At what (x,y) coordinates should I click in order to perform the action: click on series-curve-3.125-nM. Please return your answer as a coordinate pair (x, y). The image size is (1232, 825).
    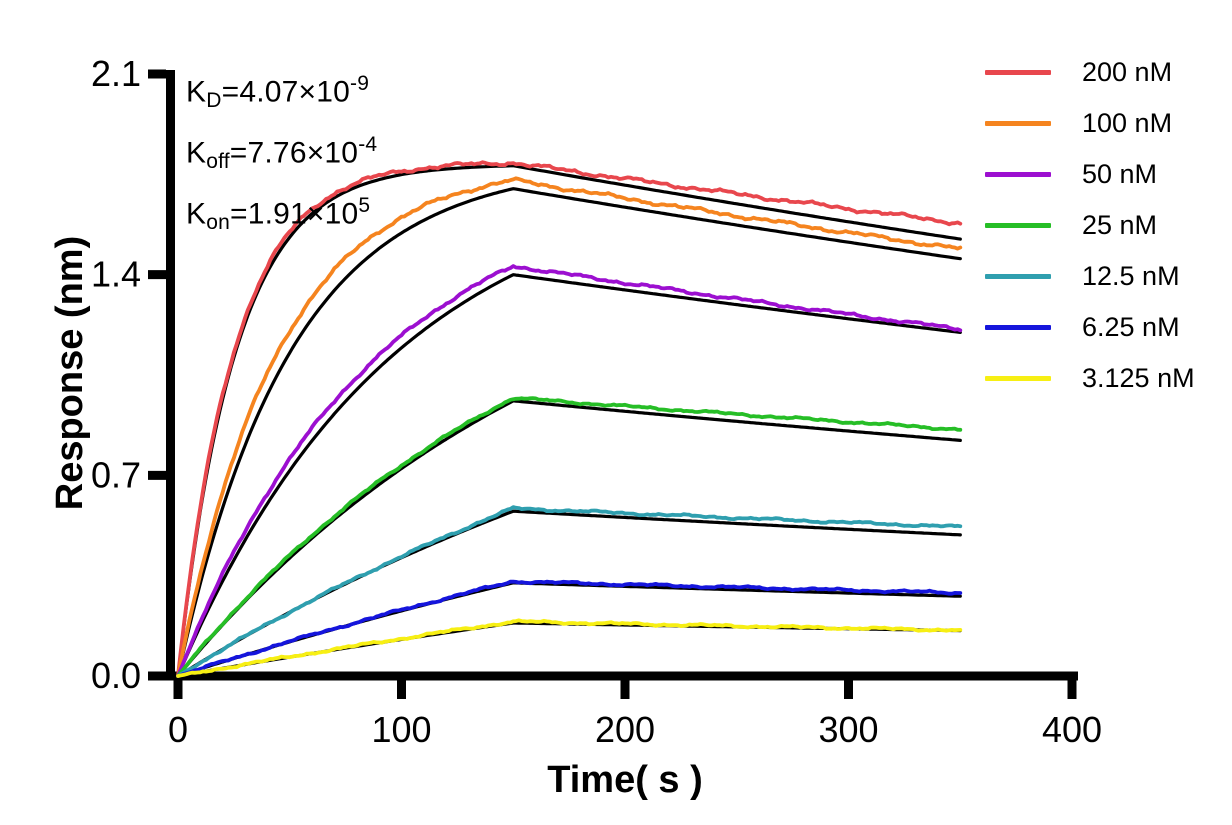
    Looking at the image, I should click on (569, 648).